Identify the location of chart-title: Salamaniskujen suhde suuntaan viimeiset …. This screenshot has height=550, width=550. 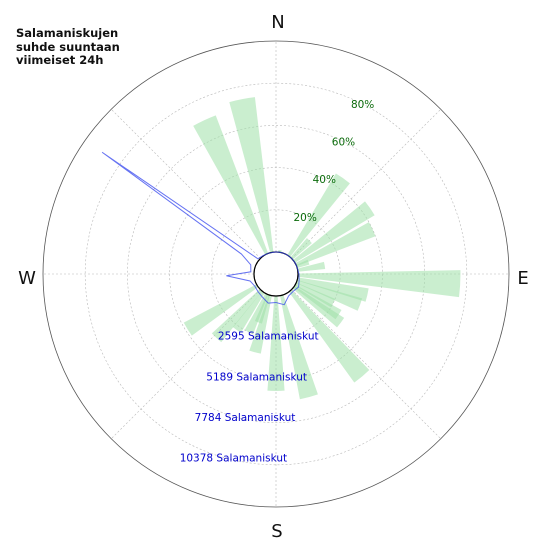
(68, 47).